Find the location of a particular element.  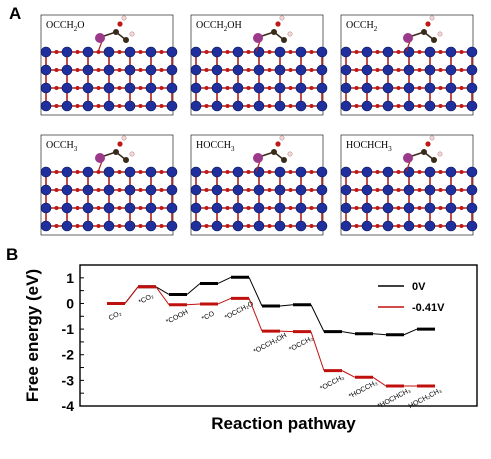

structure-tile: OCCH2OH is located at coordinates (259, 65).